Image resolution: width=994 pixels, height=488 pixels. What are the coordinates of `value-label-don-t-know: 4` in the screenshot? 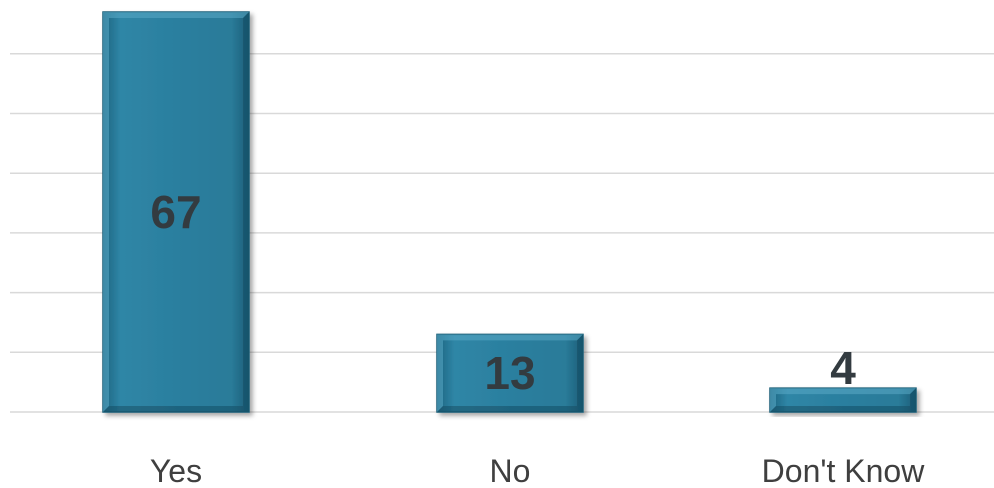 It's located at (843, 368).